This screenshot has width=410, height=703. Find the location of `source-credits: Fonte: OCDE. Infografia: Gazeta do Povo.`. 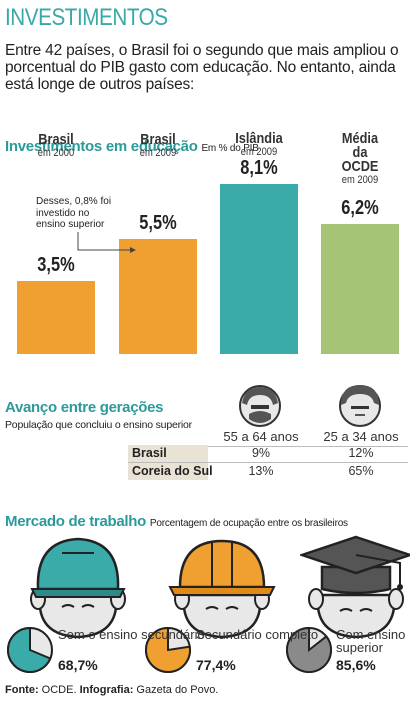

source-credits: Fonte: OCDE. Infografia: Gazeta do Povo. is located at coordinates (111, 690).